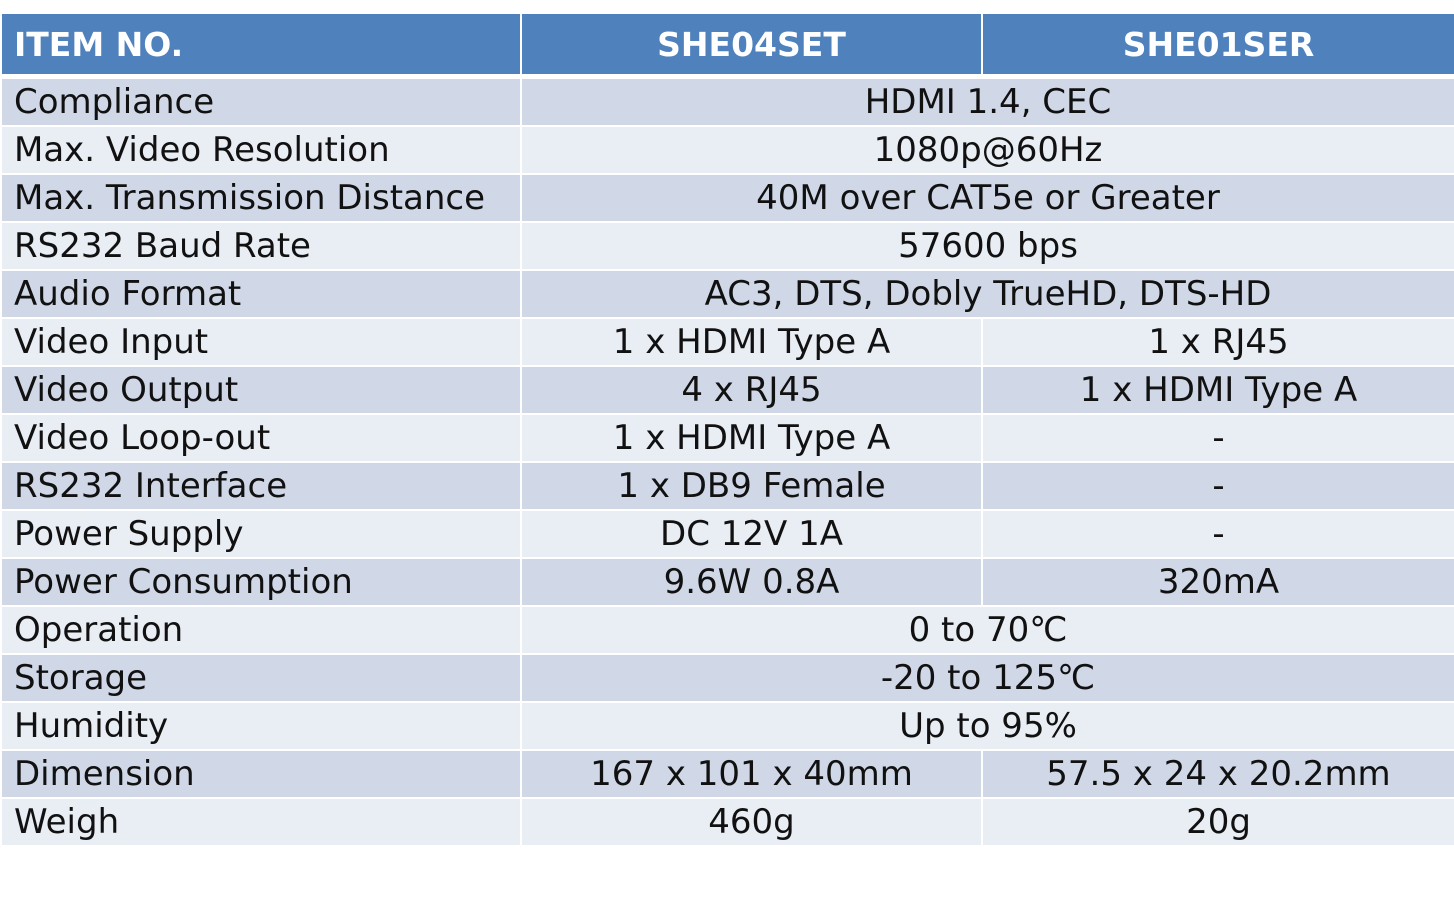 The image size is (1454, 908). Describe the element at coordinates (261, 246) in the screenshot. I see `row-label: RS232 Baud Rate` at that location.